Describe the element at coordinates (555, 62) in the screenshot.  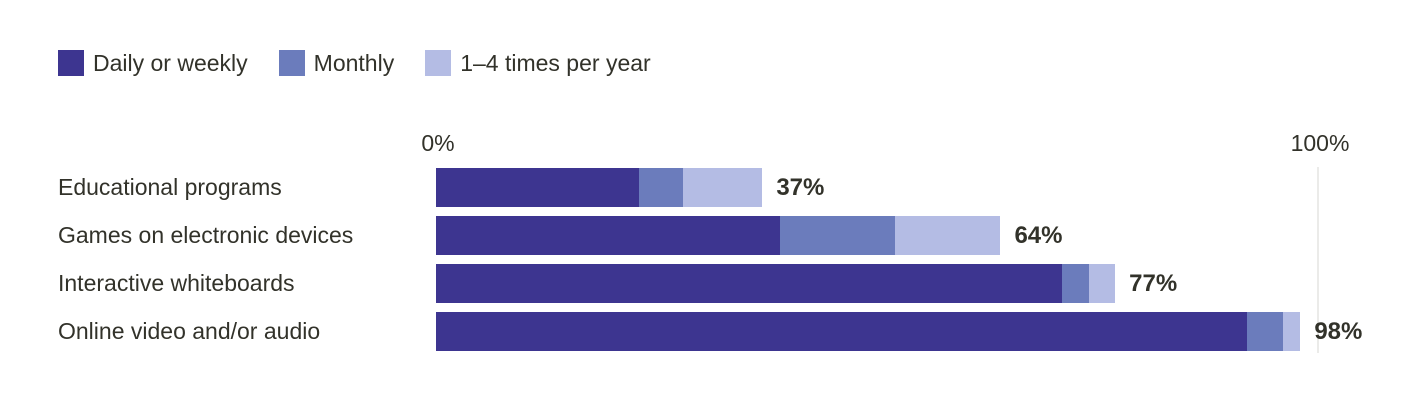
I see `legend-label: 1–4 times per year` at that location.